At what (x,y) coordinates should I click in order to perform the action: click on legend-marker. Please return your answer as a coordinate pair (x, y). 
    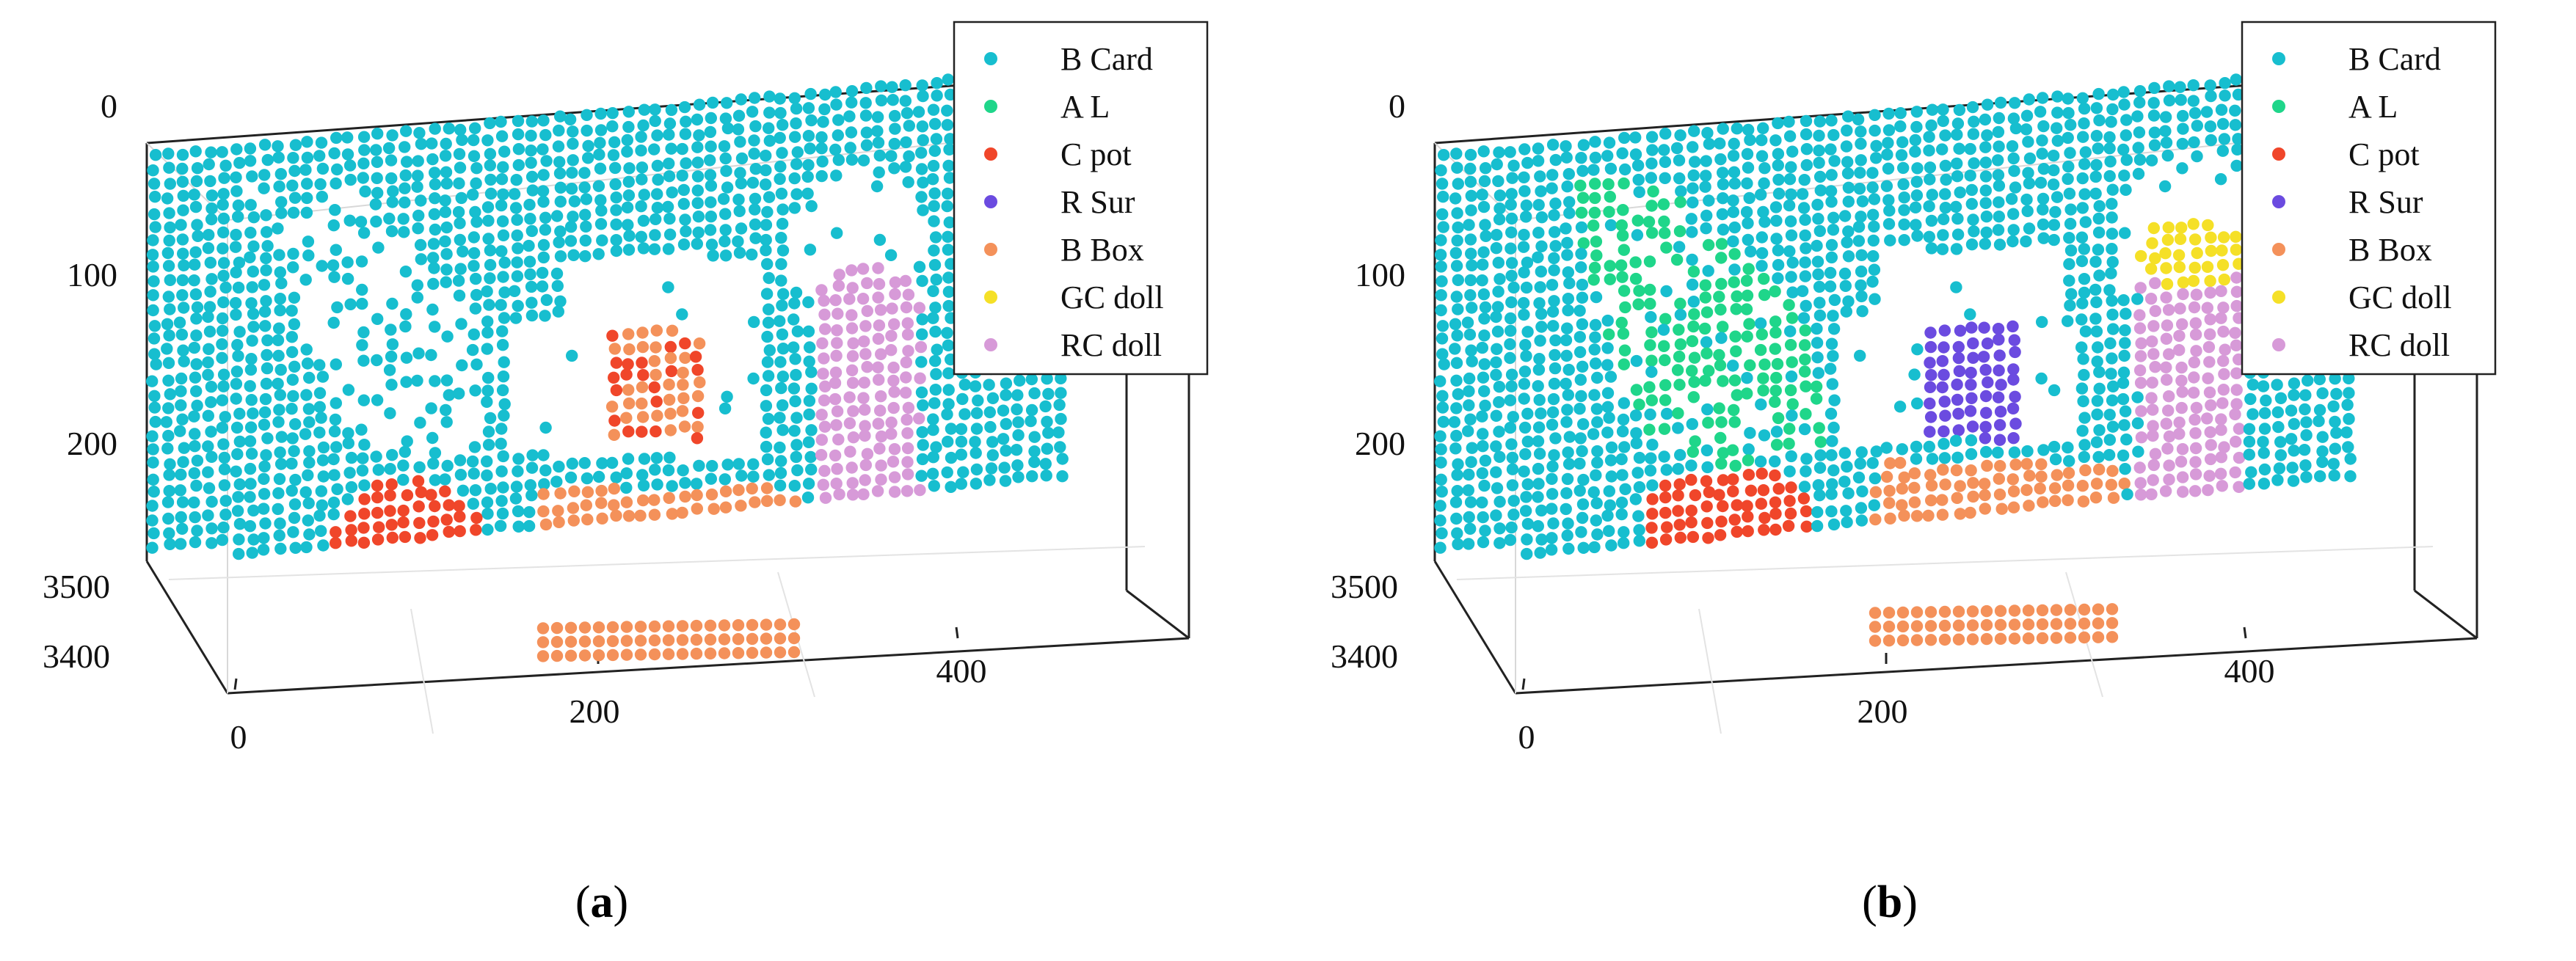
    Looking at the image, I should click on (2278, 154).